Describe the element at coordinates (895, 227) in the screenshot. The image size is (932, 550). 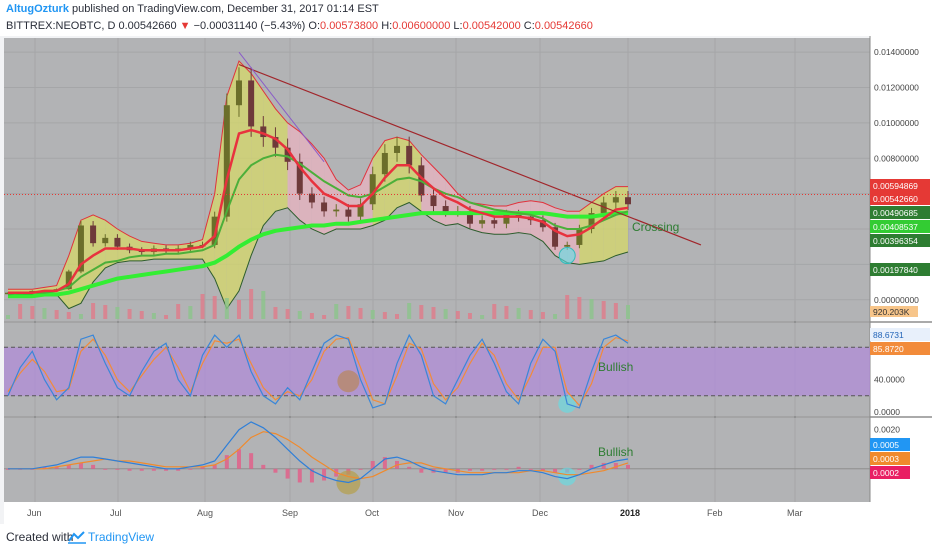
I see `price-value-label: 0.00408537` at that location.